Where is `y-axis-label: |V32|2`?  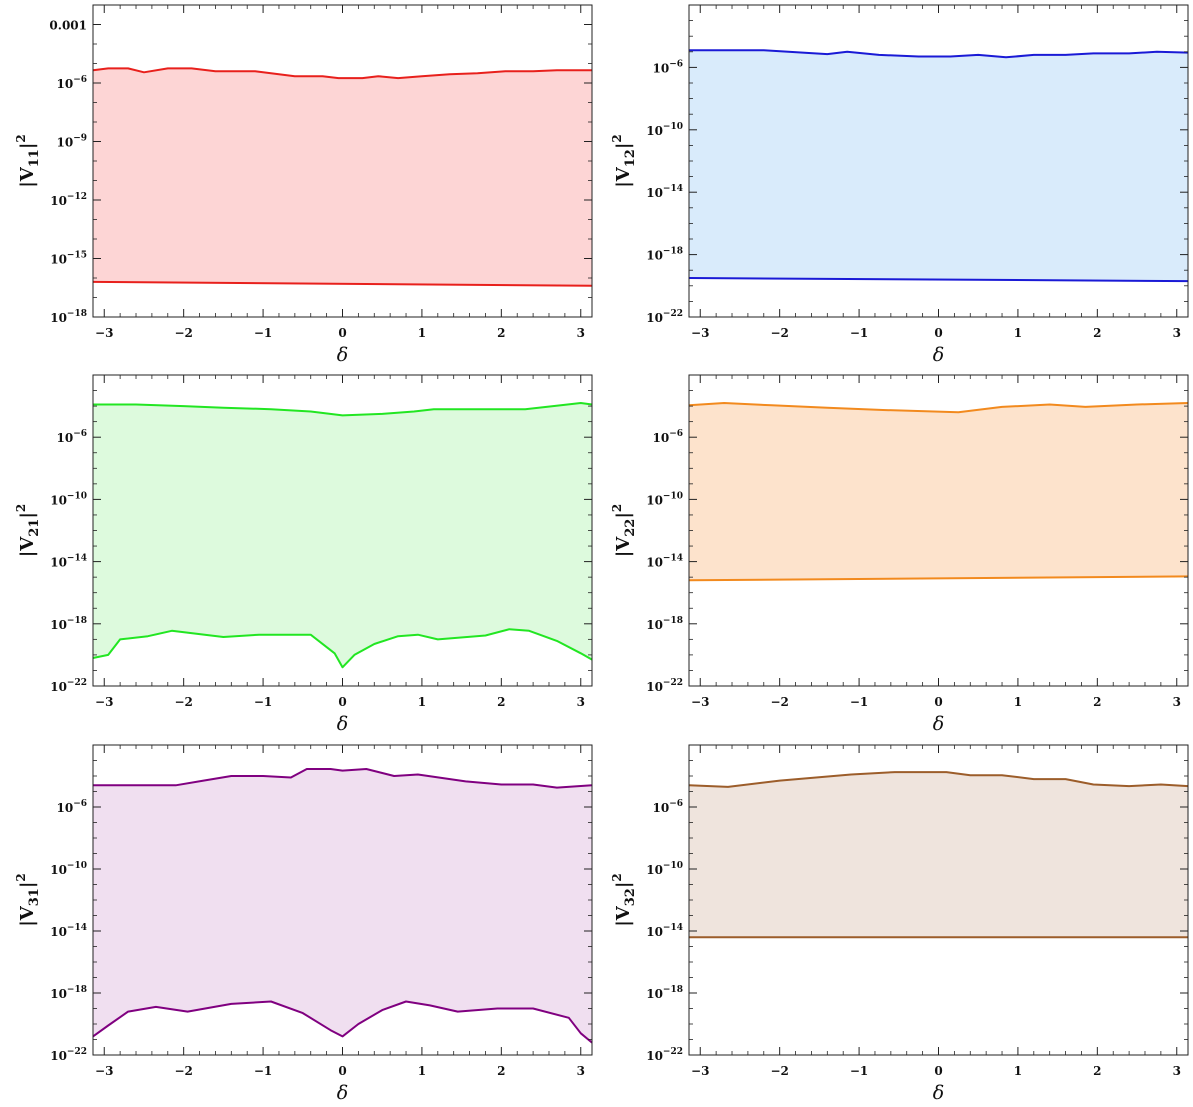 y-axis-label: |V32|2 is located at coordinates (624, 900).